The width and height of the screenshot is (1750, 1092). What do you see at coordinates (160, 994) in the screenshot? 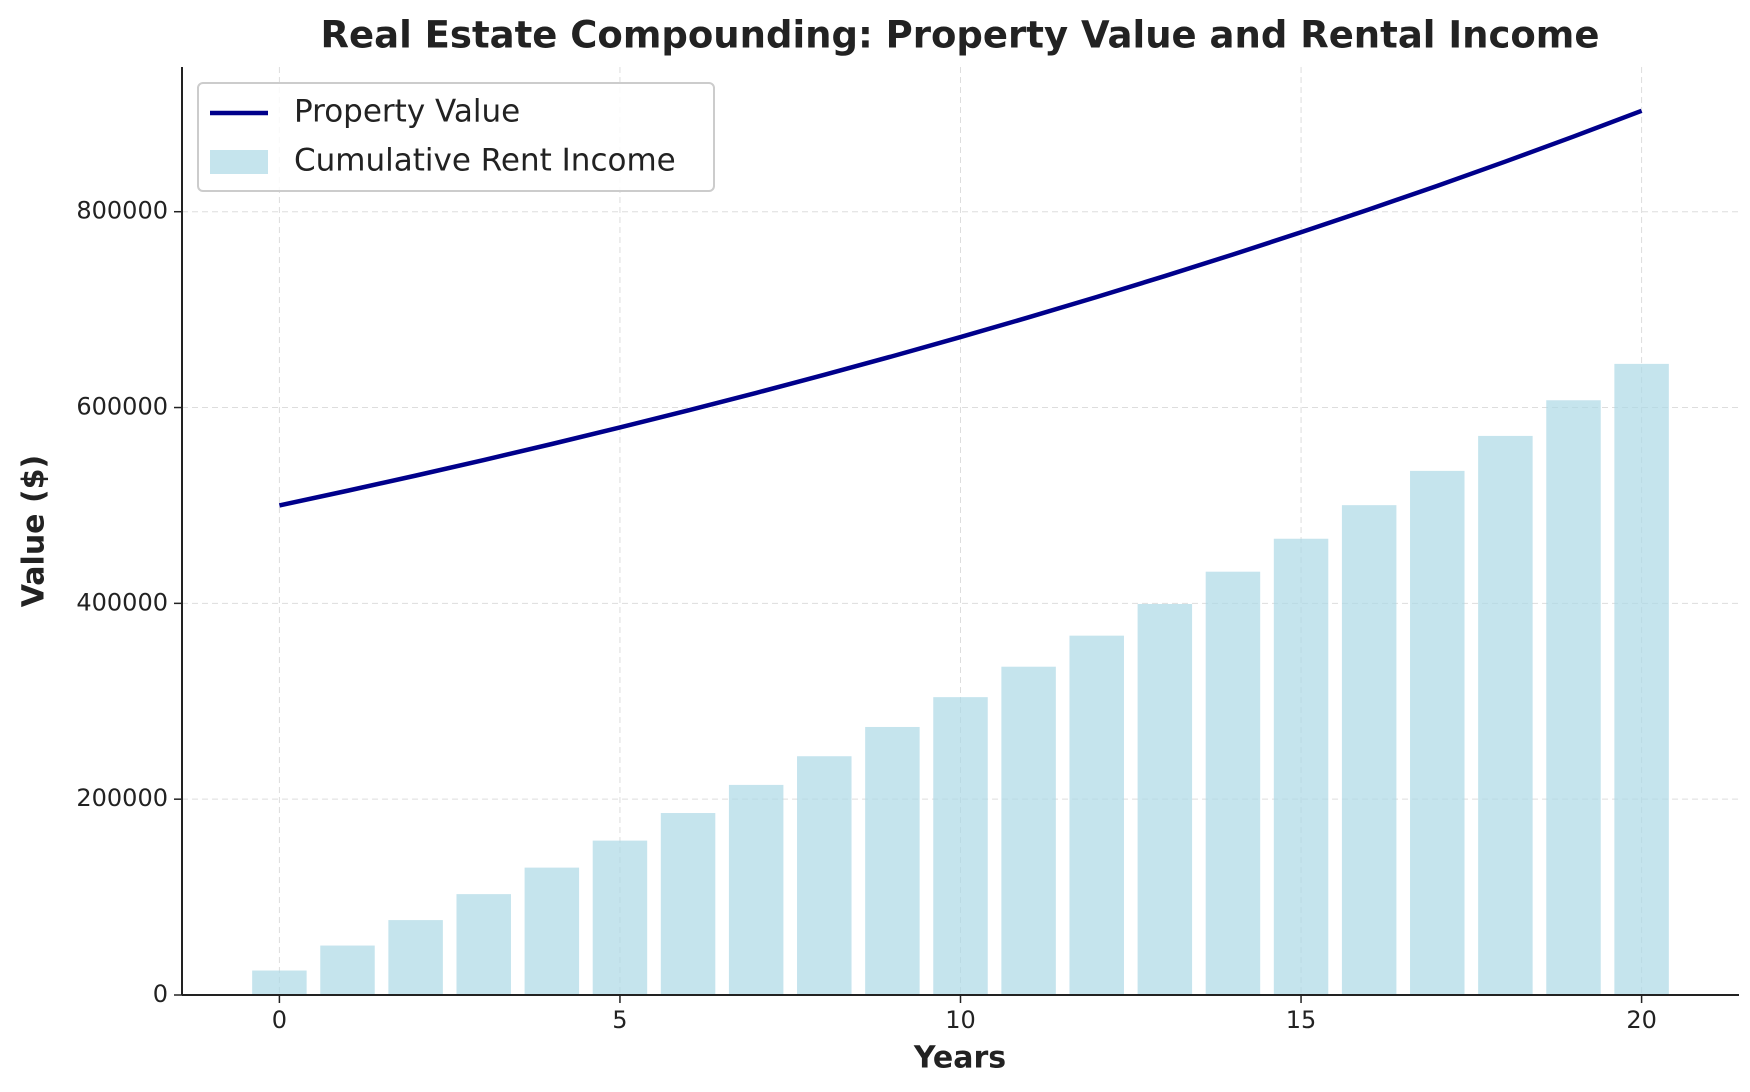
I see `y-tick-label: 0` at bounding box center [160, 994].